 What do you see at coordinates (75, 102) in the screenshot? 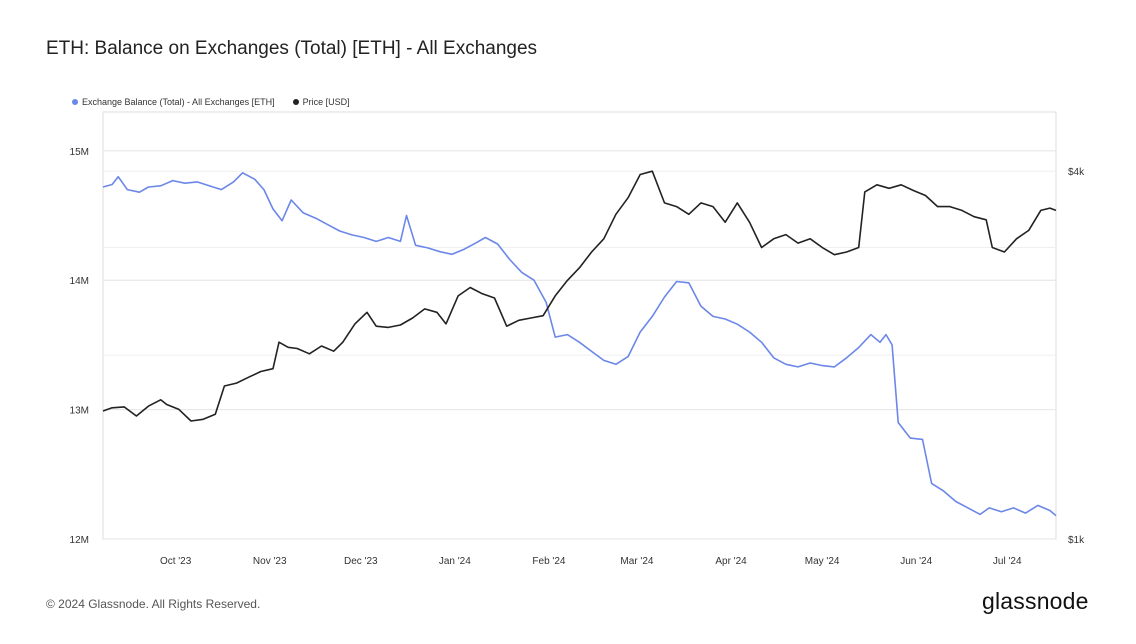
I see `legend-dot-balance-icon` at bounding box center [75, 102].